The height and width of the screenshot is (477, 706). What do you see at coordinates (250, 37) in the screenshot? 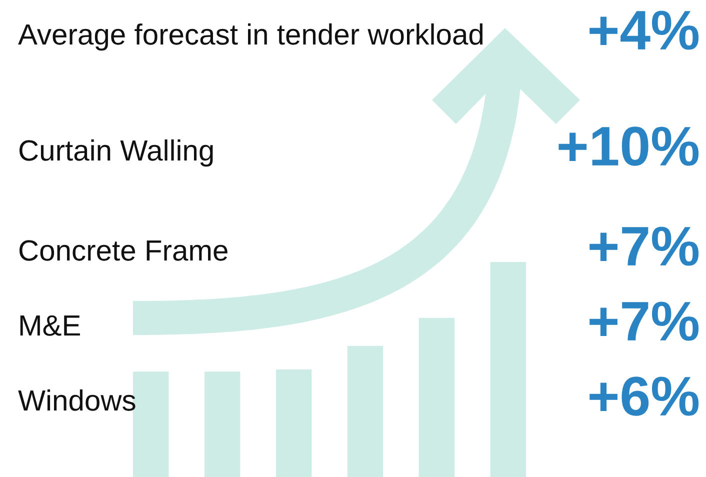
I see `category-label: Average forecast in tender workload` at bounding box center [250, 37].